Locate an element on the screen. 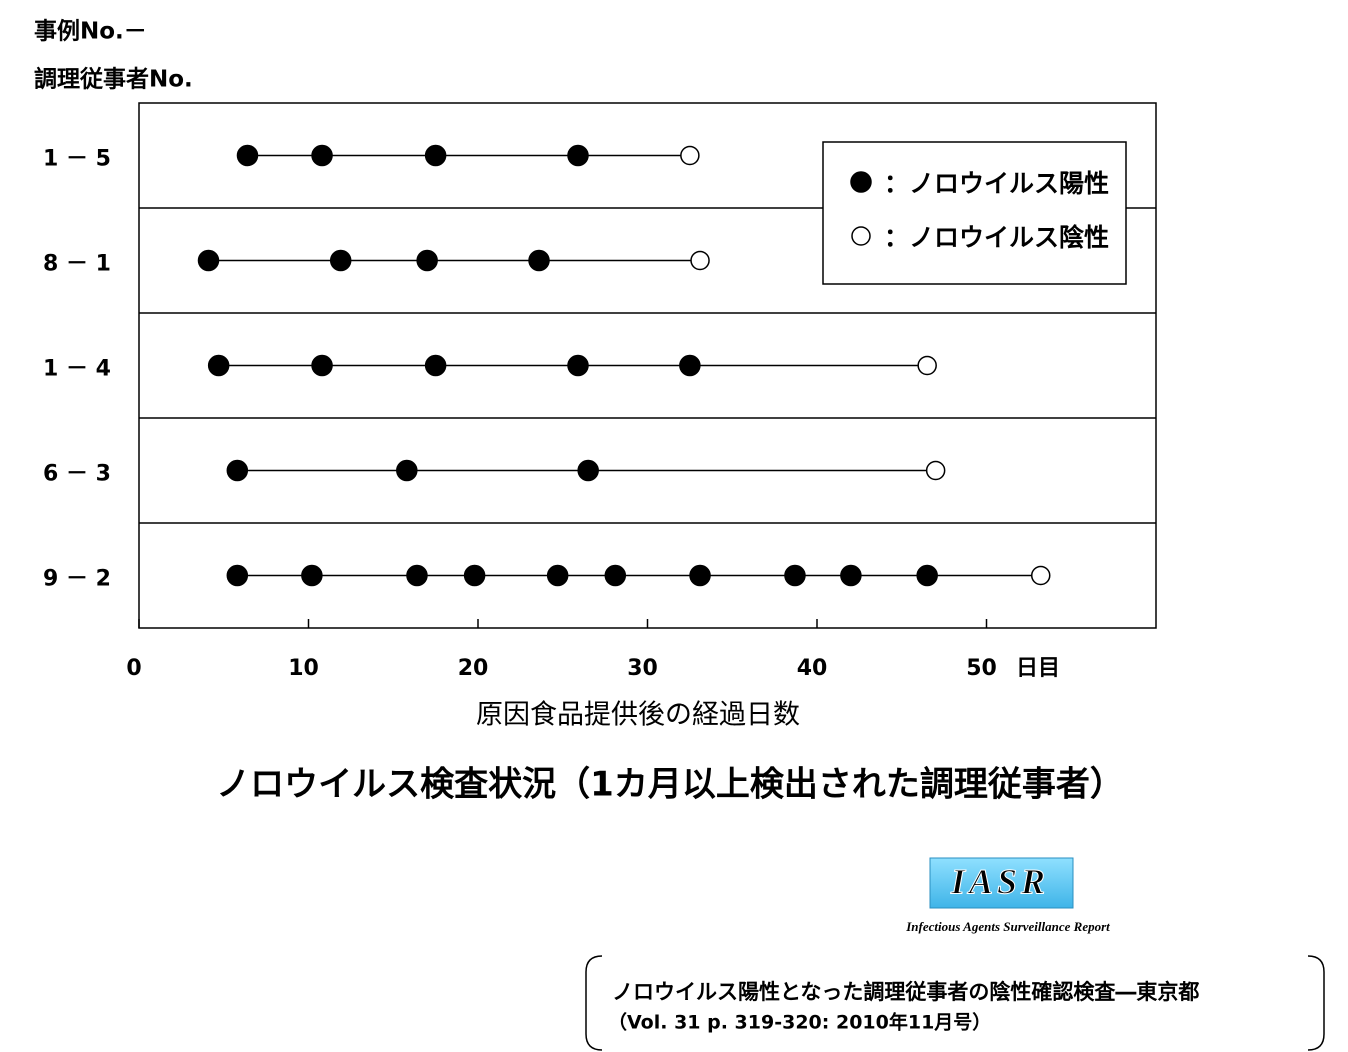 This screenshot has height=1052, width=1348. x-tick-label: 0 is located at coordinates (133, 668).